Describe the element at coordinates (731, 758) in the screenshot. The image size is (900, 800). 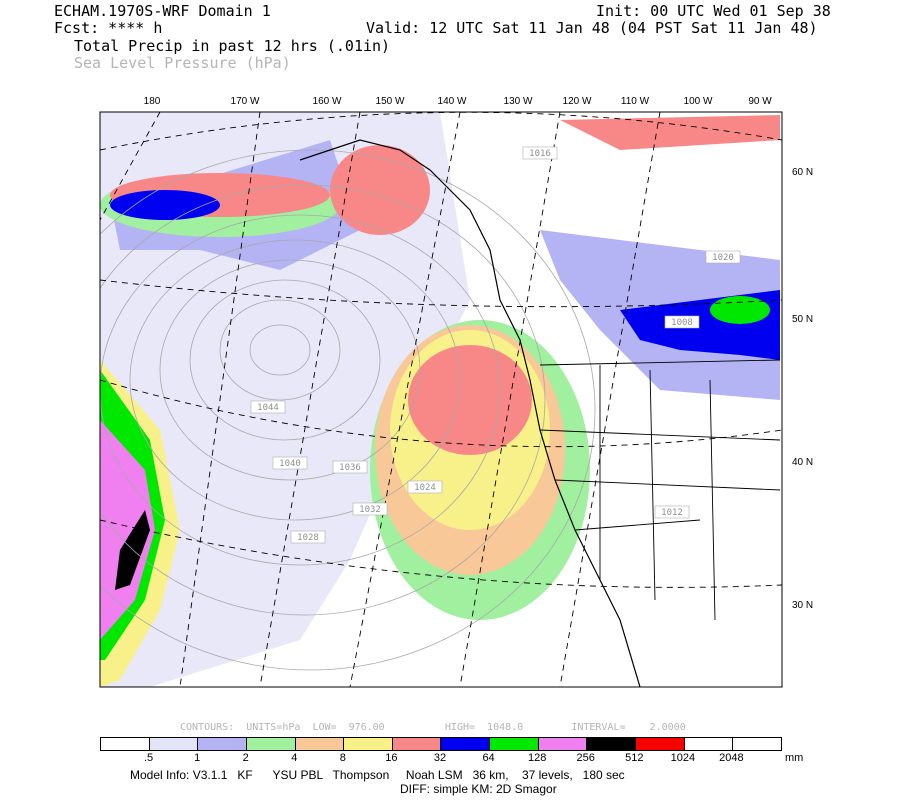
I see `colorbar-label: 2048` at that location.